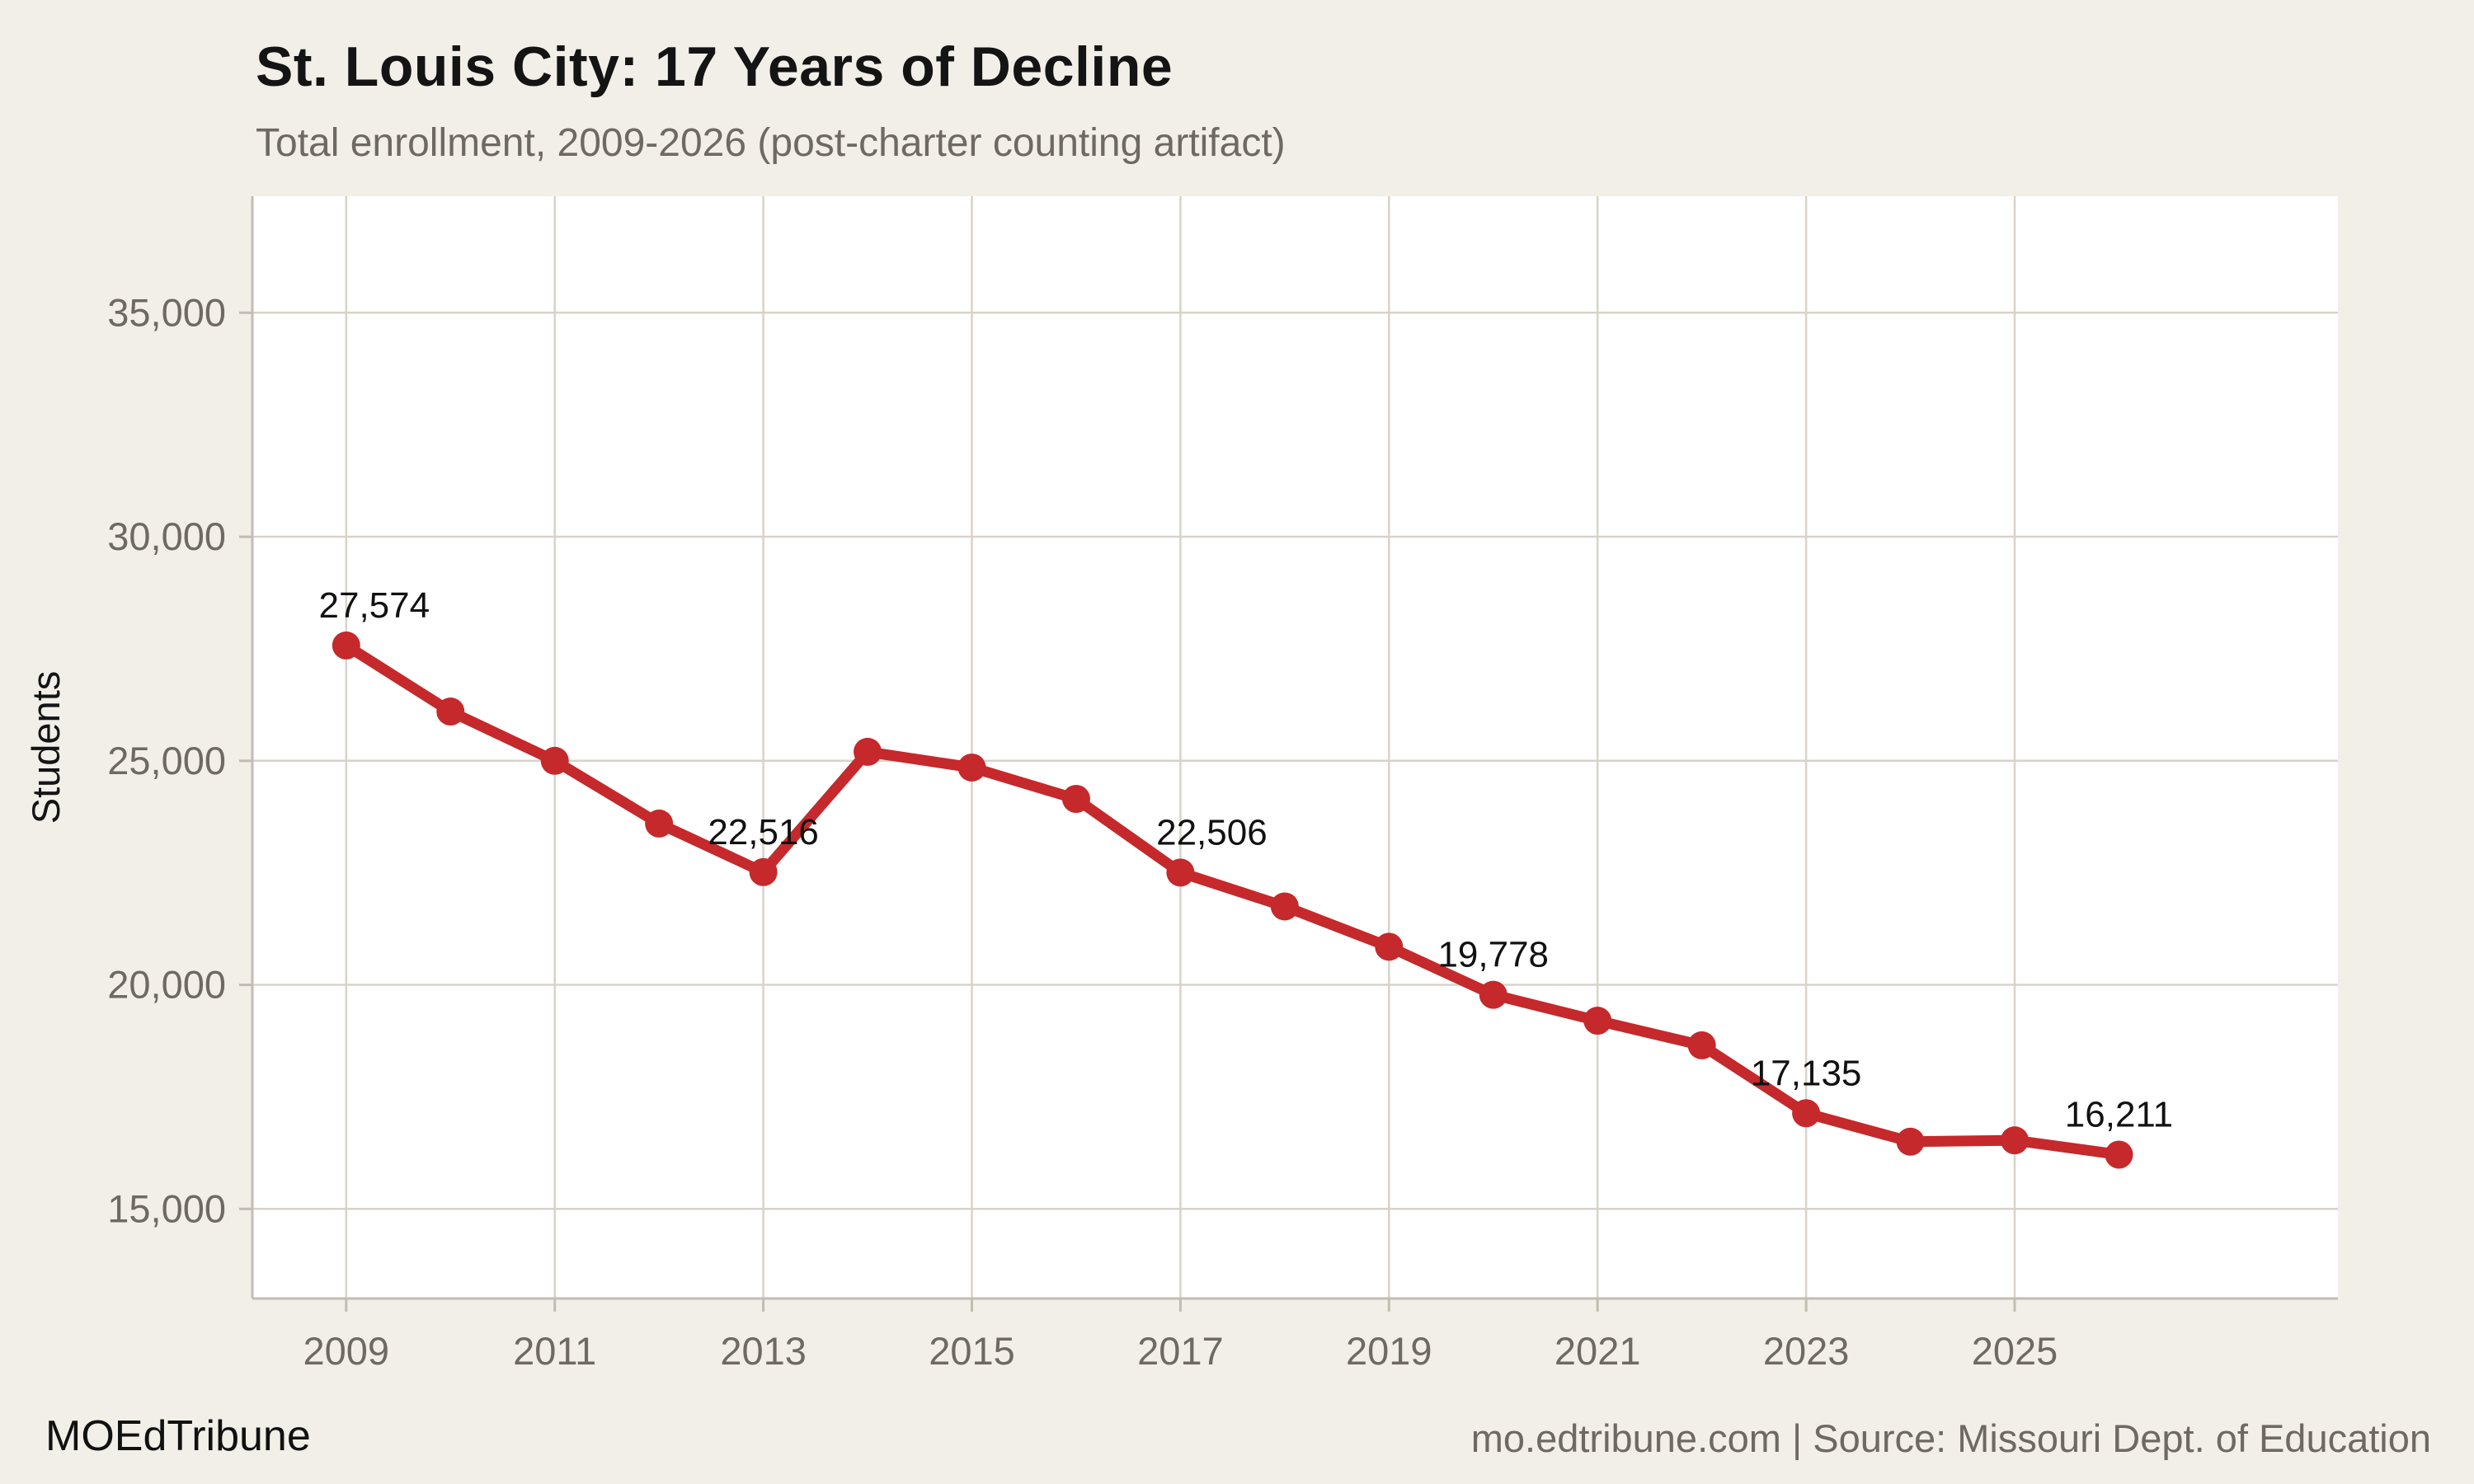  What do you see at coordinates (1806, 1113) in the screenshot?
I see `data-point-2023` at bounding box center [1806, 1113].